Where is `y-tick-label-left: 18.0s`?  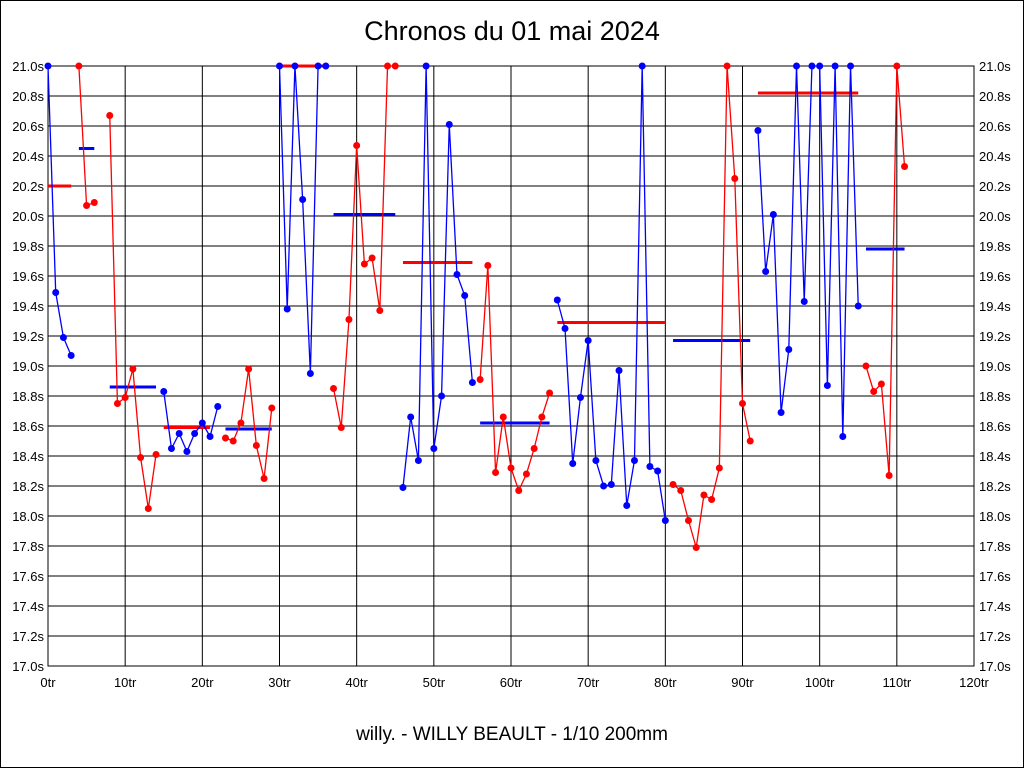
y-tick-label-left: 18.0s is located at coordinates (28, 516).